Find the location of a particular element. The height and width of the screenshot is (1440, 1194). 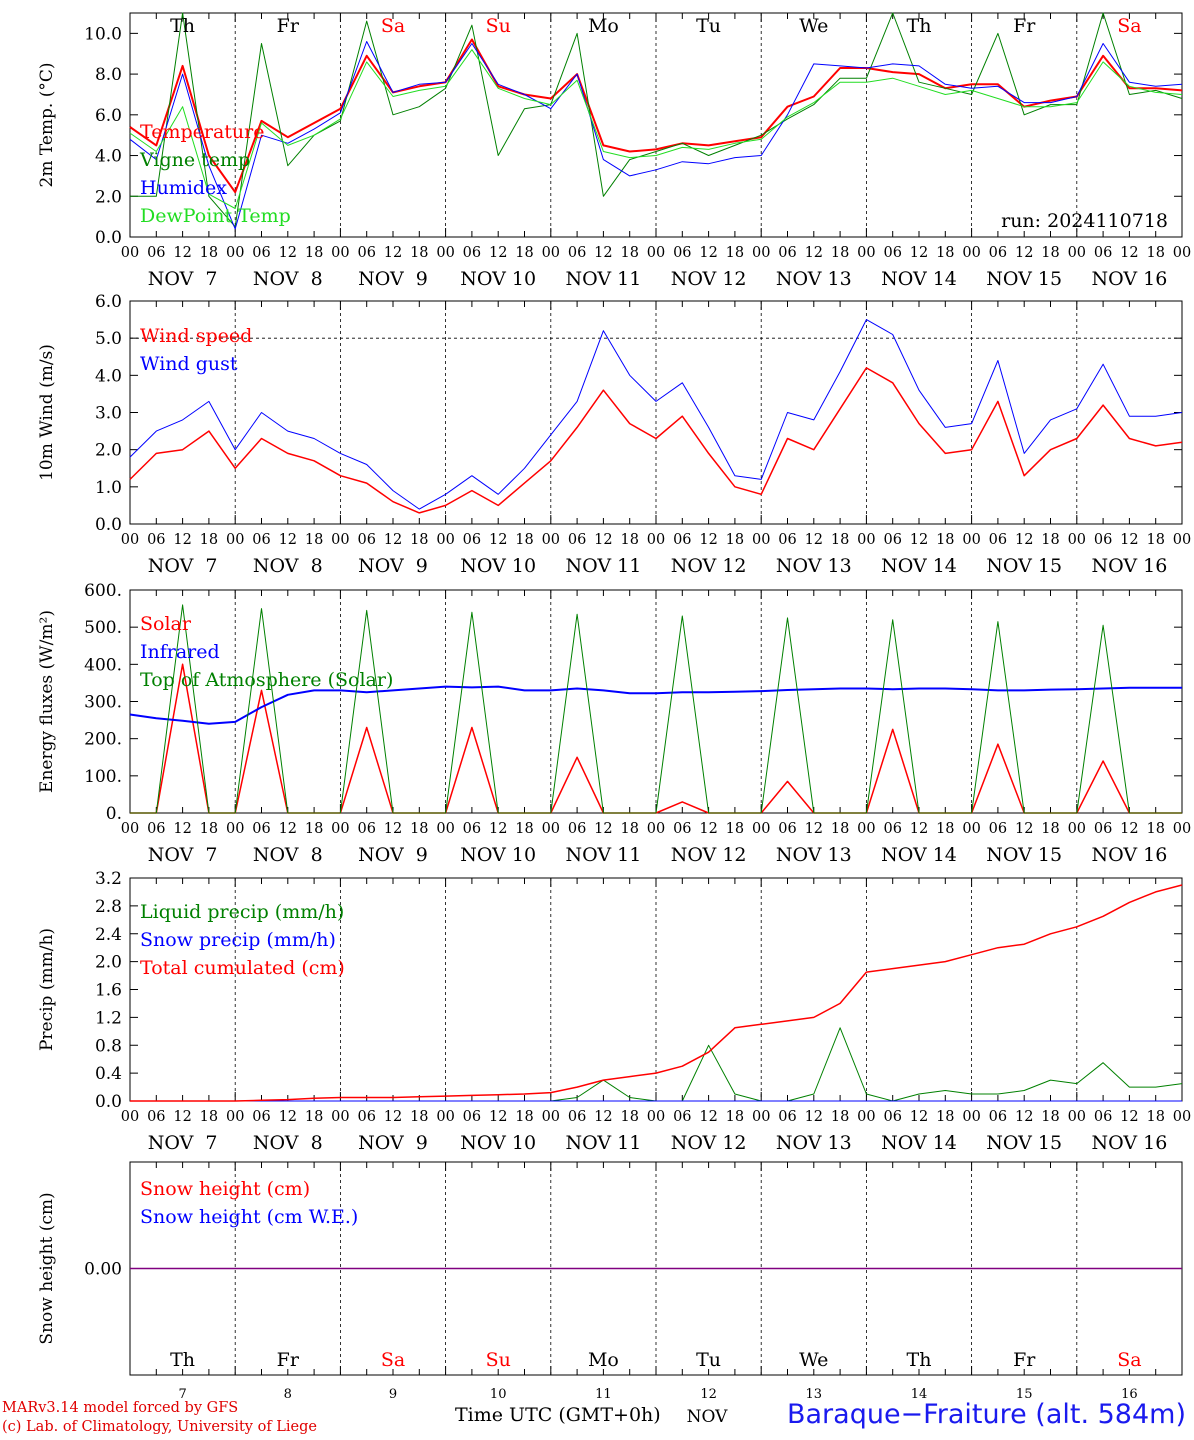

bottom-month-label: NOV is located at coordinates (708, 1417).